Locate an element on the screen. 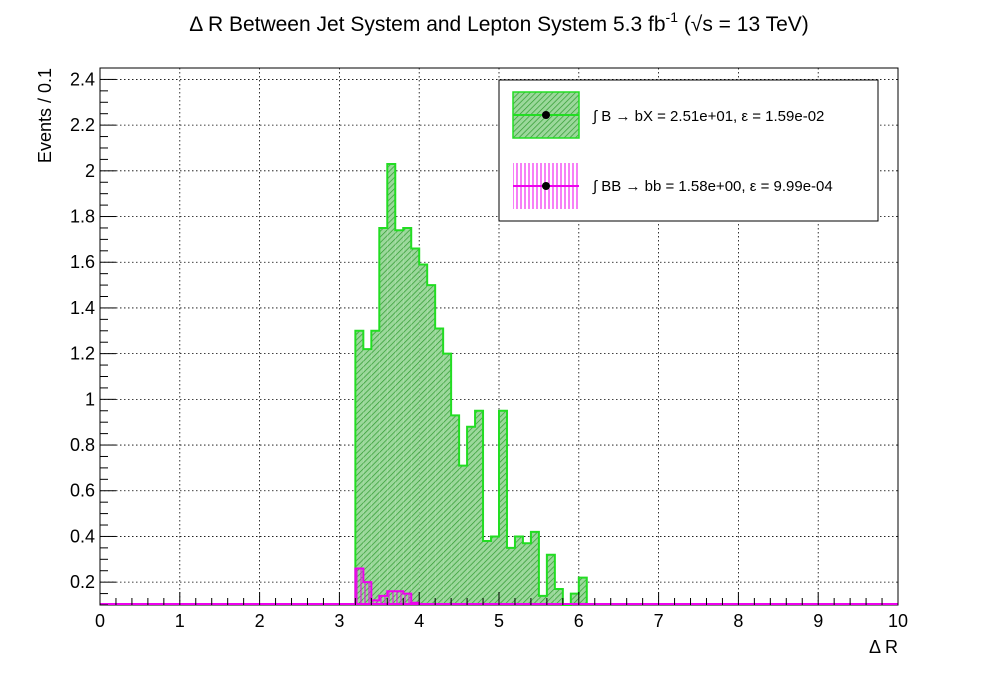 The image size is (998, 673). legend-label-bb-bb: ∫ BB → bb = 1.58e+00, ε = 9.99e-04 is located at coordinates (712, 186).